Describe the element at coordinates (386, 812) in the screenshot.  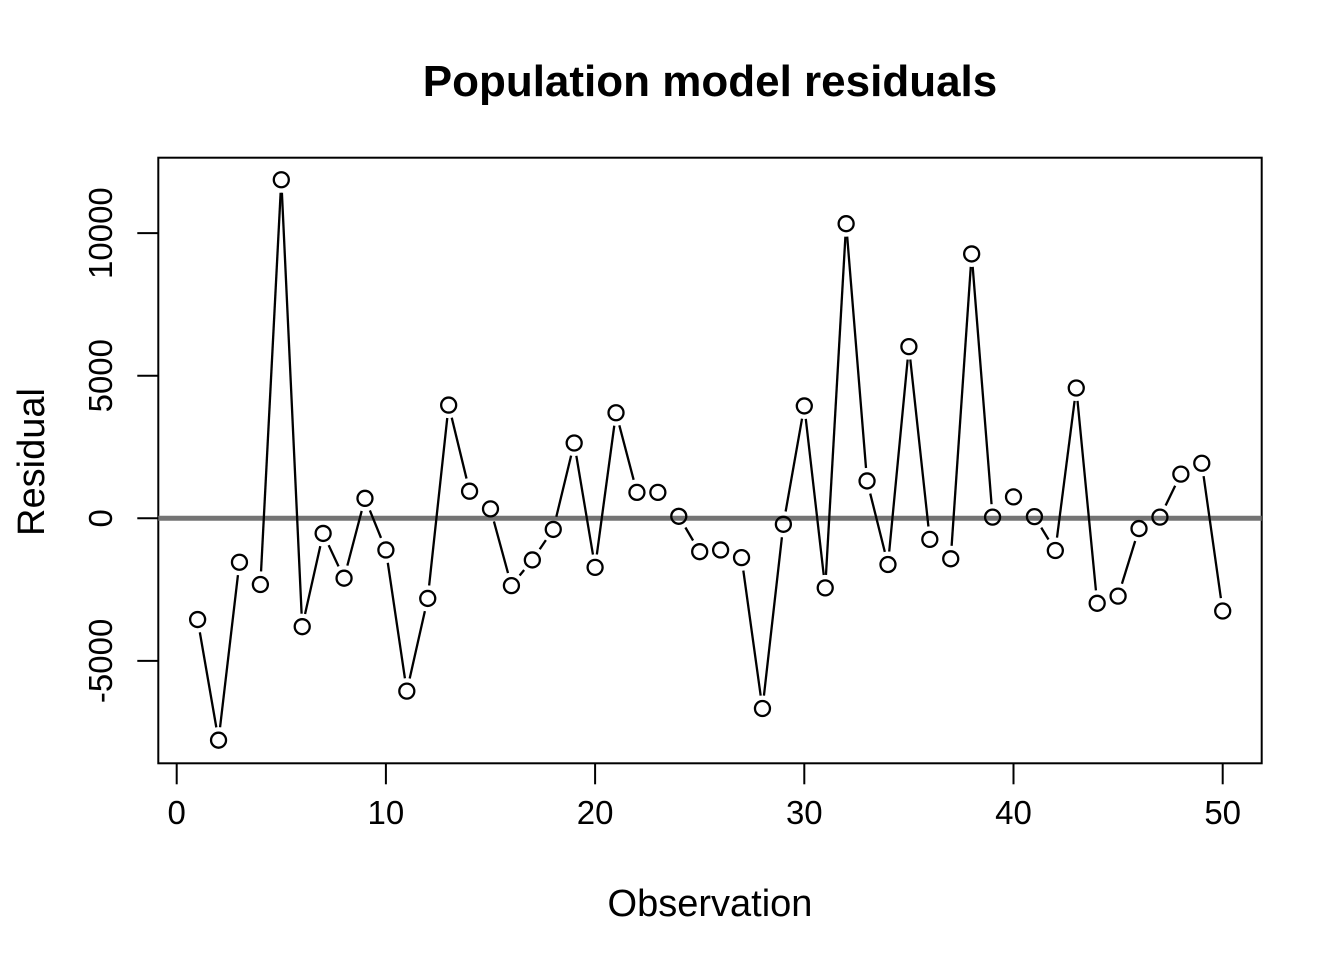
I see `x-tick-label: 10` at that location.